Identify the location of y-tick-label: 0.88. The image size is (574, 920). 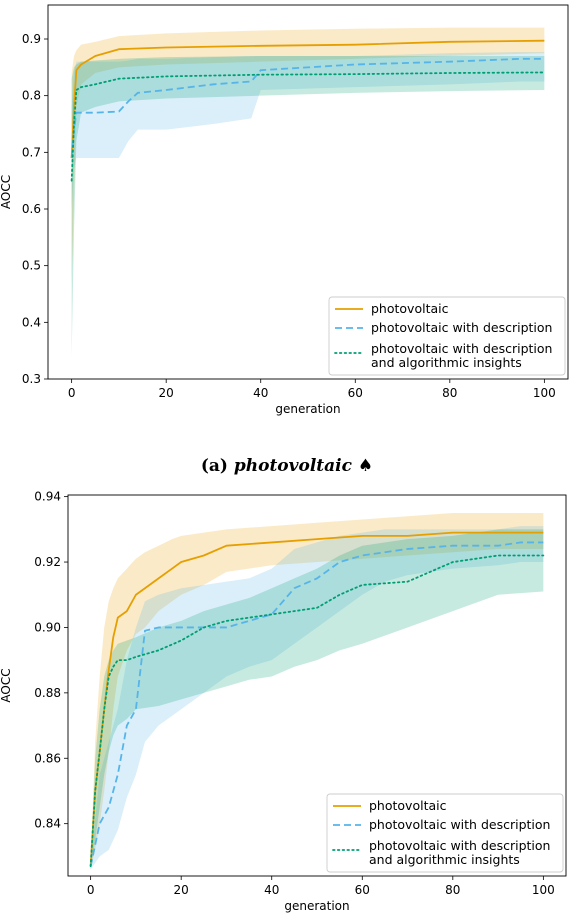
(47, 693).